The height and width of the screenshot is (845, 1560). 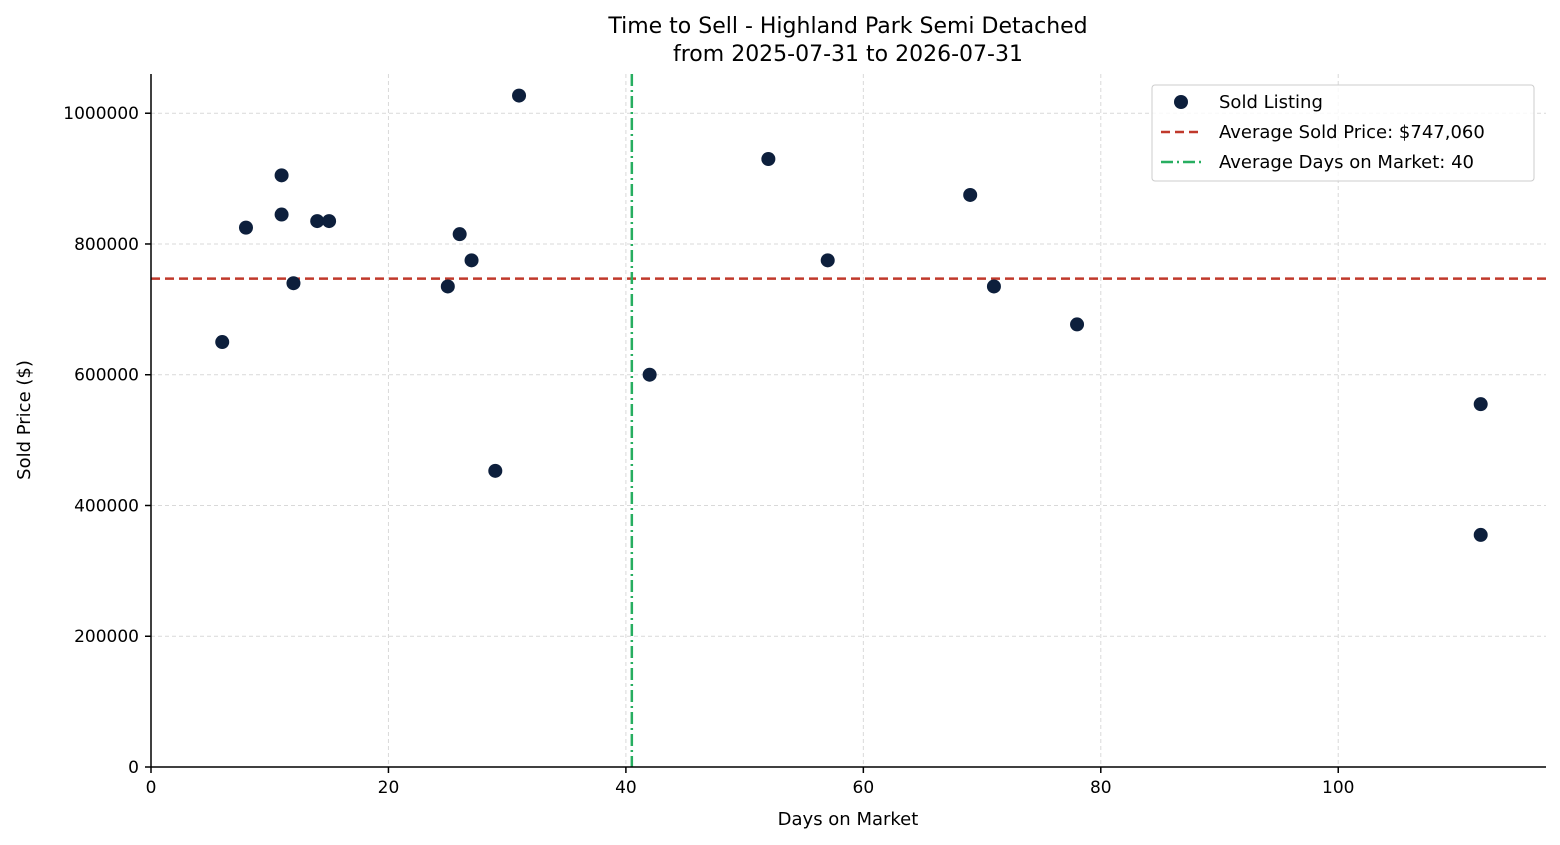 What do you see at coordinates (101, 114) in the screenshot?
I see `y-tick-label: 1000000` at bounding box center [101, 114].